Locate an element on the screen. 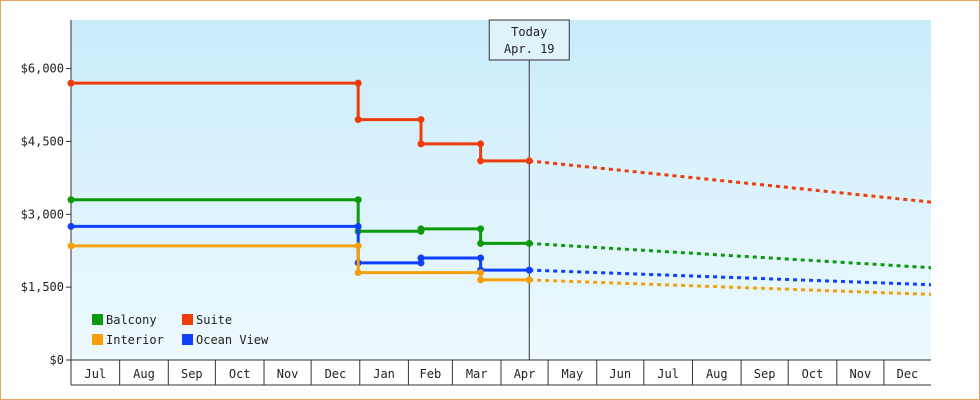 Image resolution: width=980 pixels, height=400 pixels. legend-label-interior: Interior is located at coordinates (135, 340).